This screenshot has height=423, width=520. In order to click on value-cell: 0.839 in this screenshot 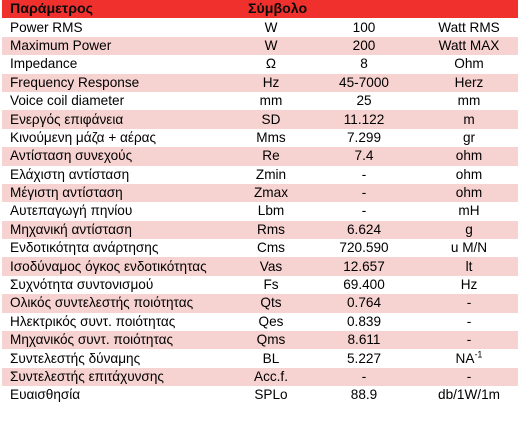, I will do `click(364, 321)`.